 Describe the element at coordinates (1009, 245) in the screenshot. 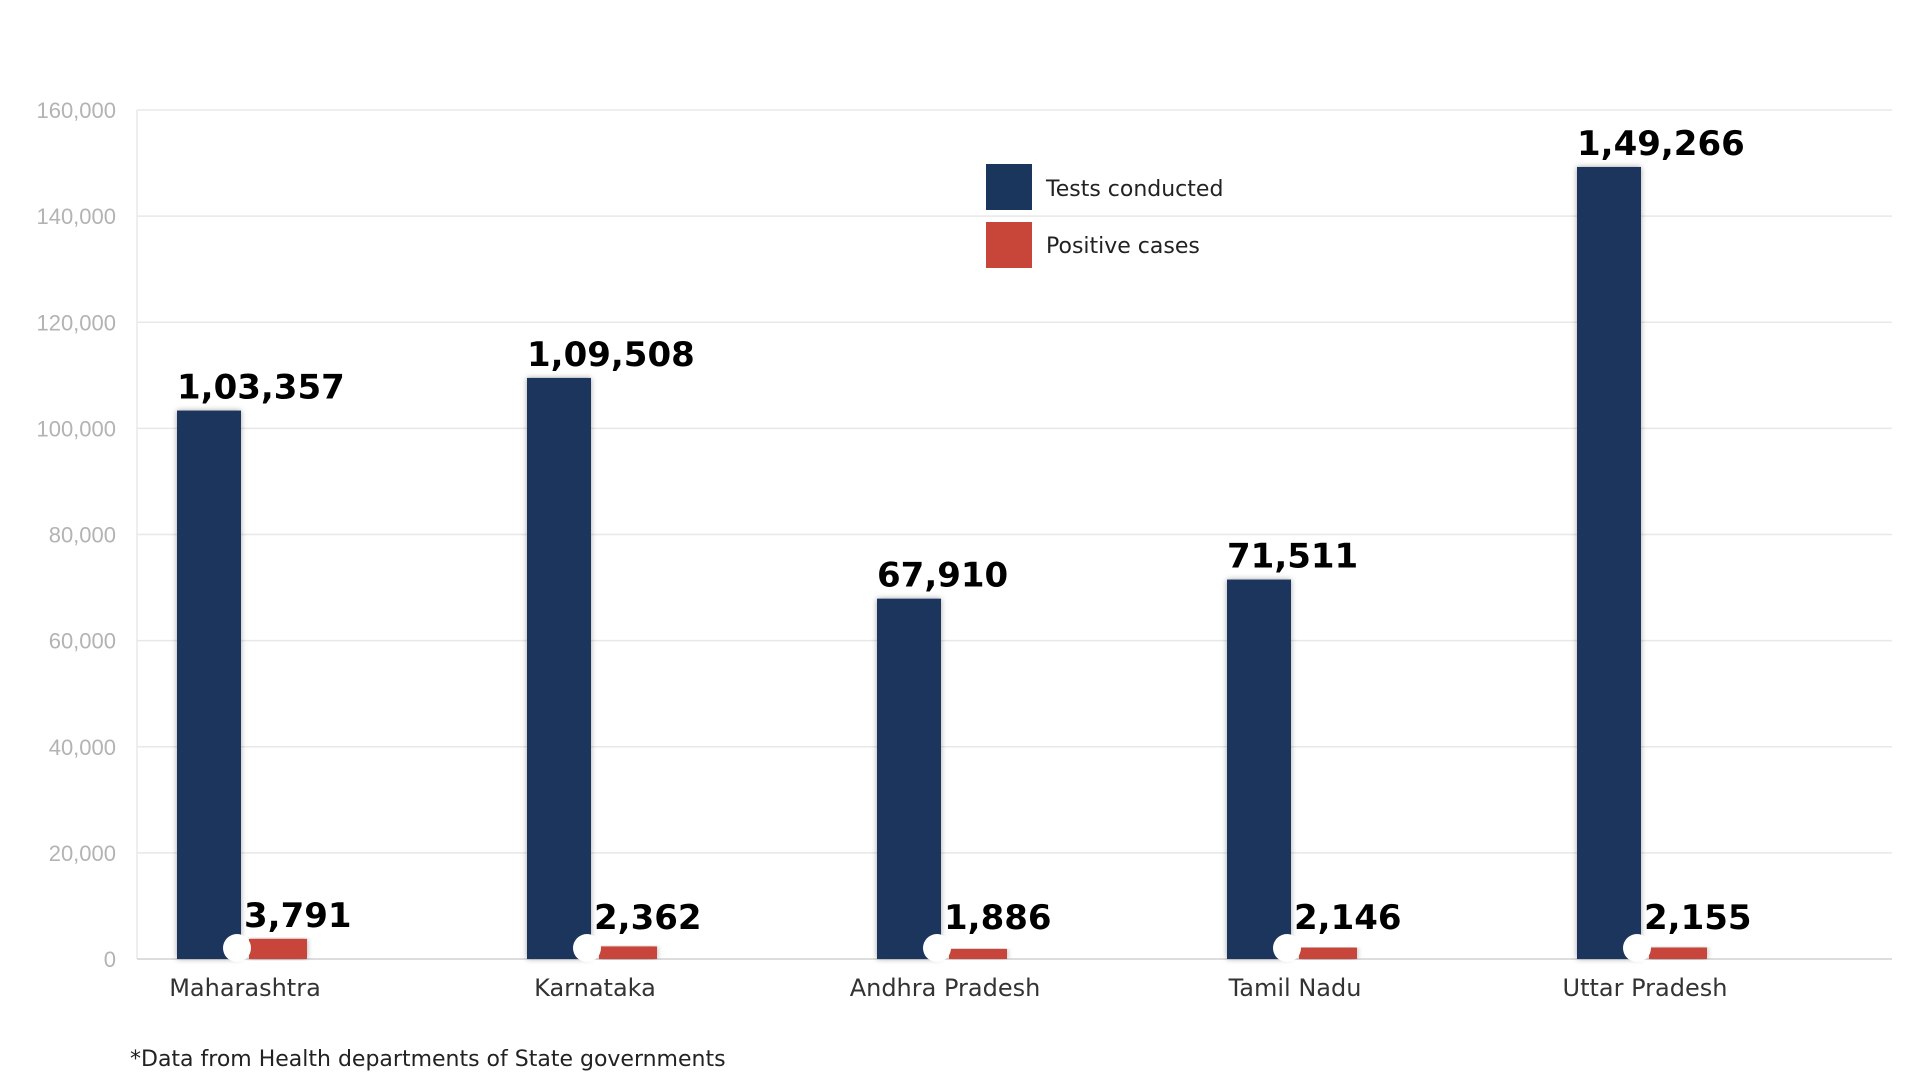

I see `legend-swatch-positive` at that location.